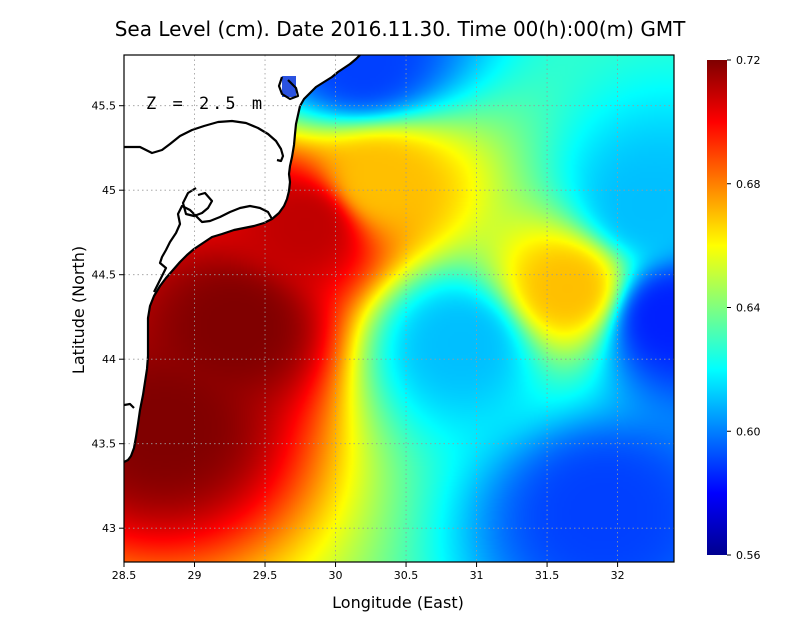 The height and width of the screenshot is (618, 800). Describe the element at coordinates (265, 575) in the screenshot. I see `x-tick-label: 29.5` at that location.